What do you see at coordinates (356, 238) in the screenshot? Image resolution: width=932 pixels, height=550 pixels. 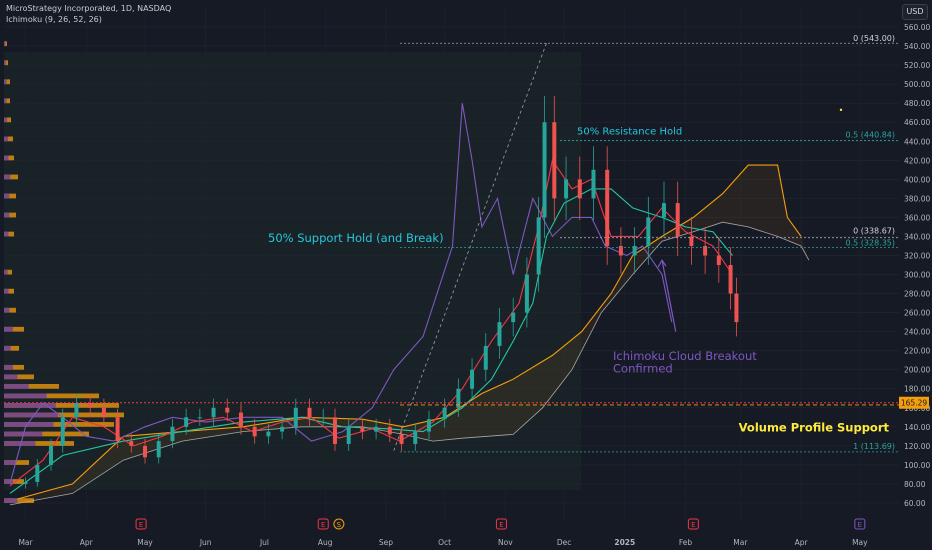 I see `support-hold-annotation: 50% Support Hold (and Break)` at bounding box center [356, 238].